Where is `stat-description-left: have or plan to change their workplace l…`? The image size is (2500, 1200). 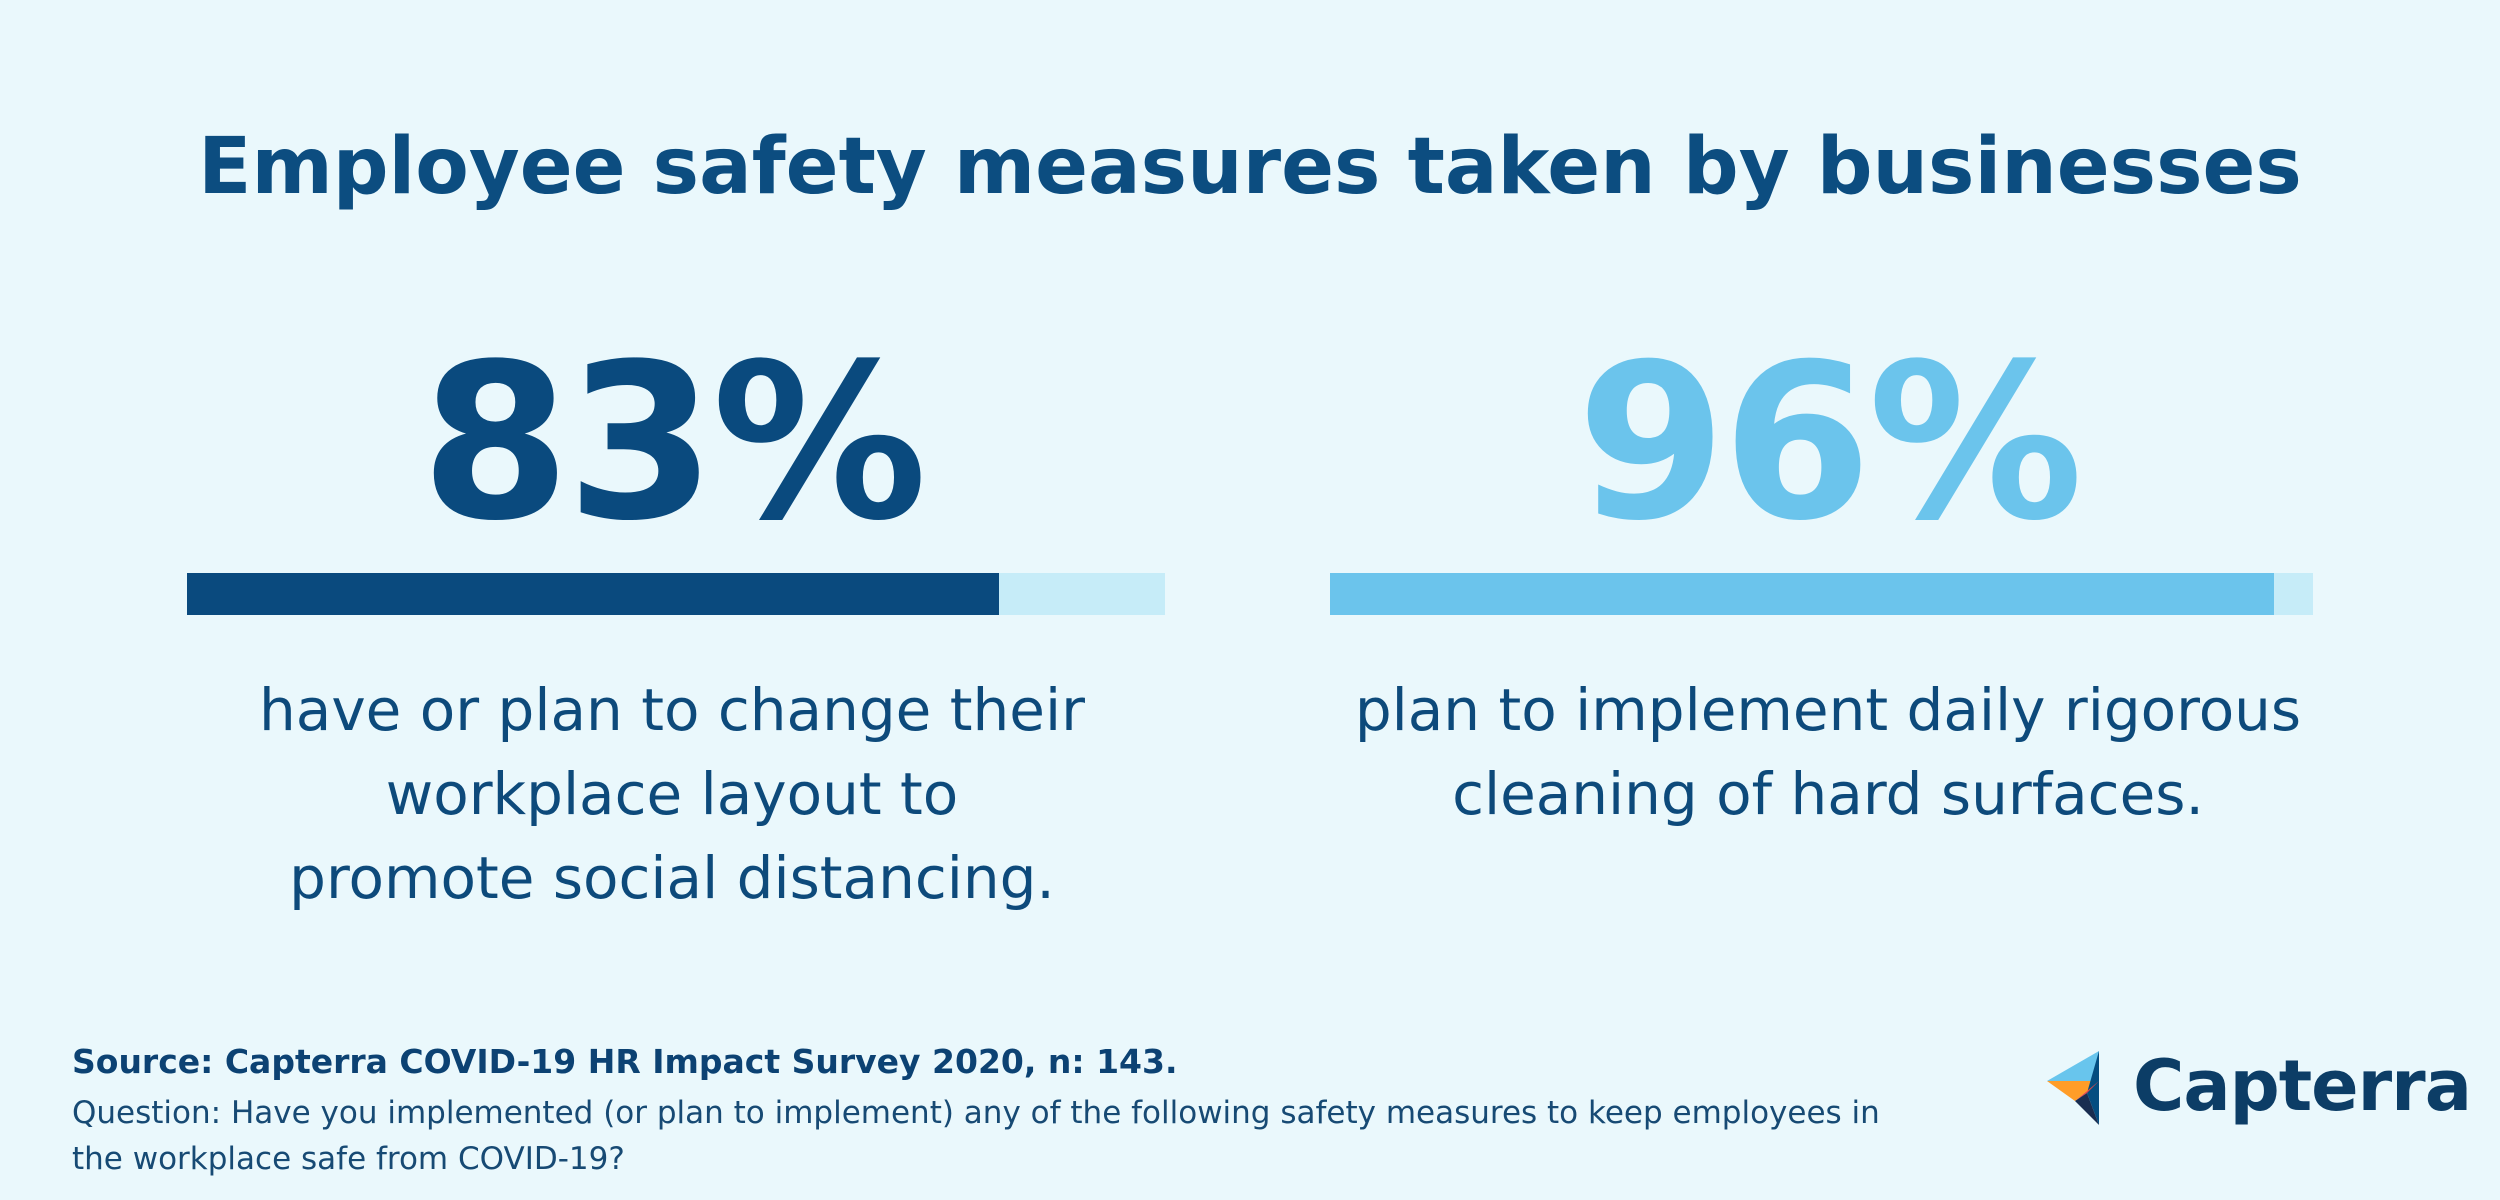 stat-description-left: have or plan to change their workplace l… is located at coordinates (672, 794).